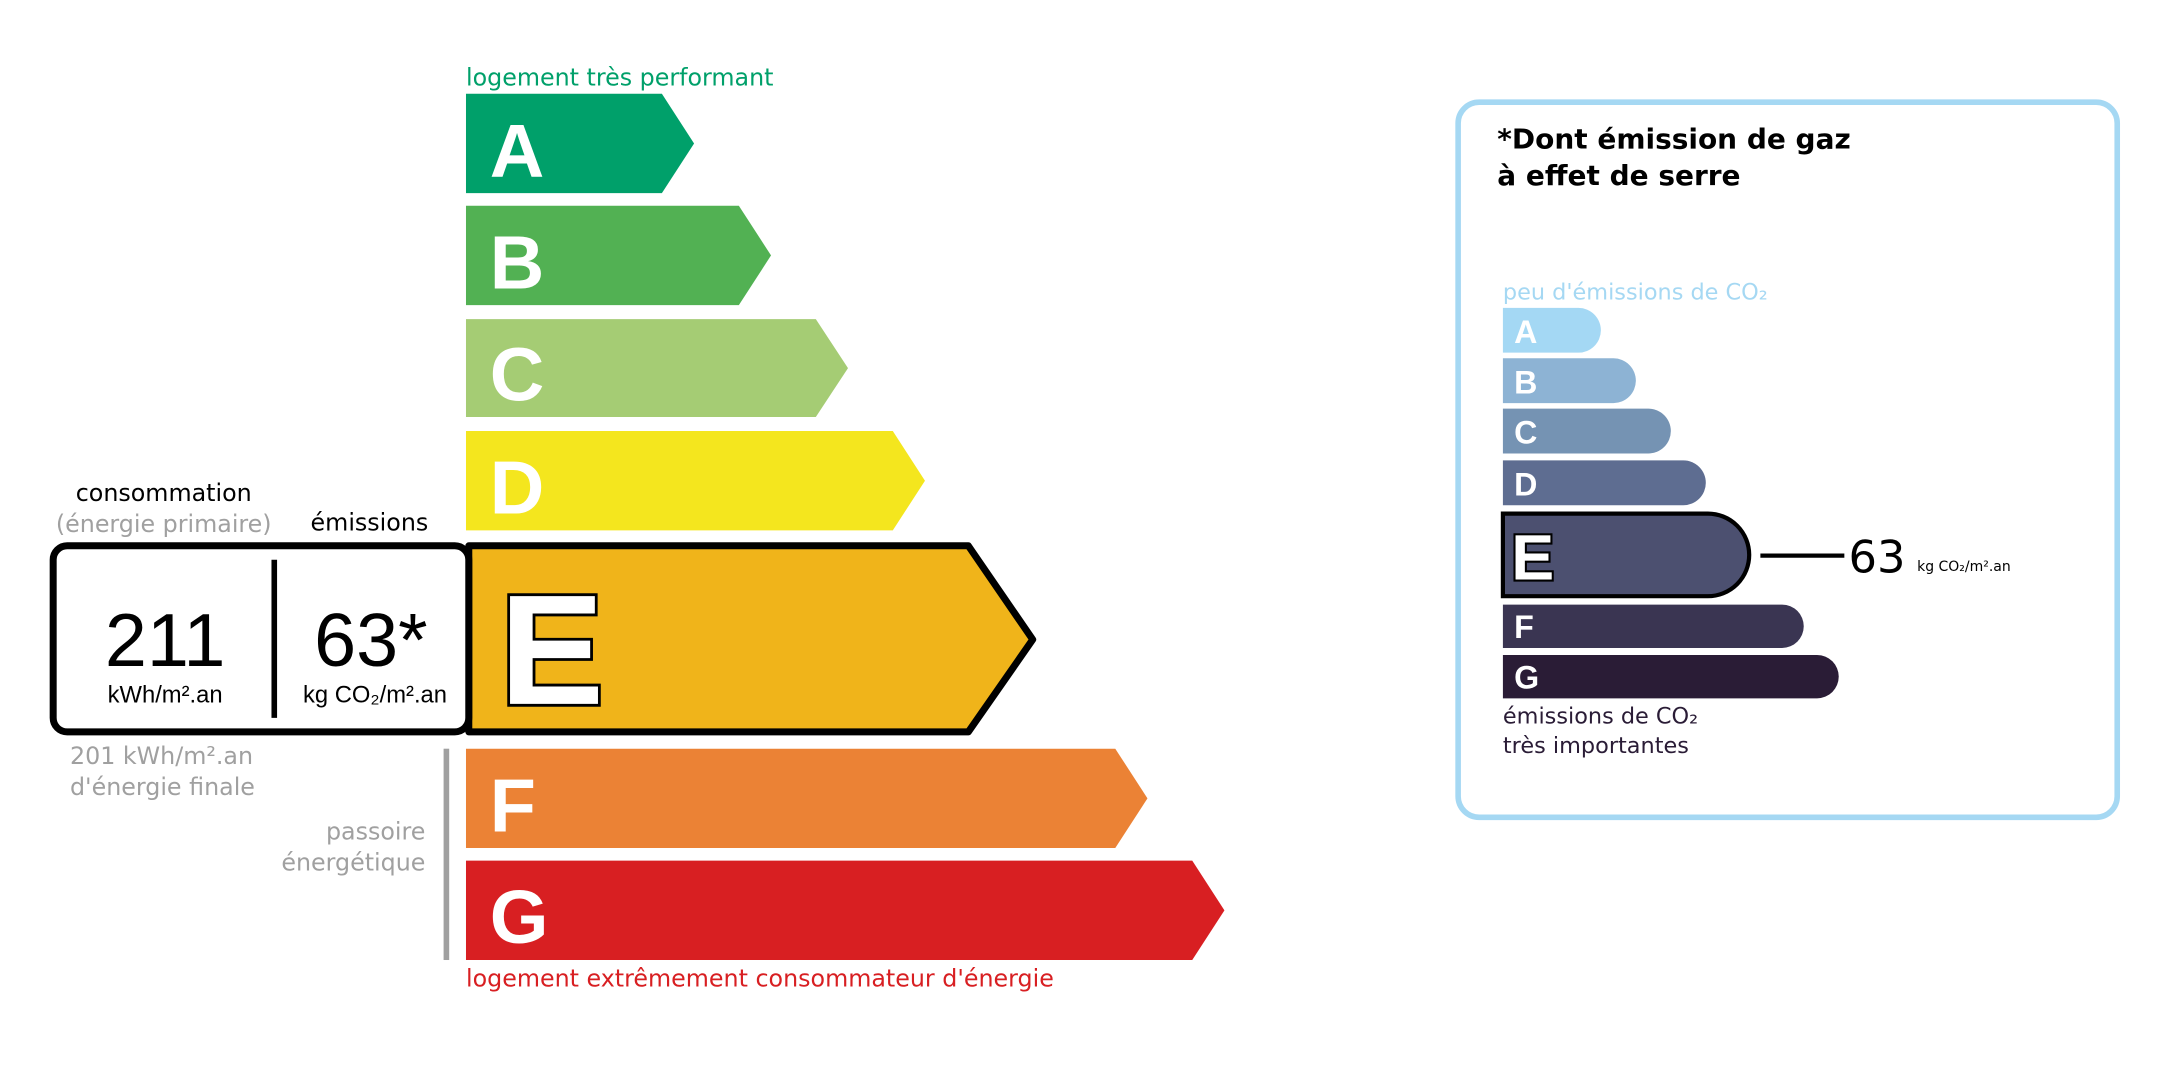  What do you see at coordinates (165, 641) in the screenshot?
I see `consumption-value: 211` at bounding box center [165, 641].